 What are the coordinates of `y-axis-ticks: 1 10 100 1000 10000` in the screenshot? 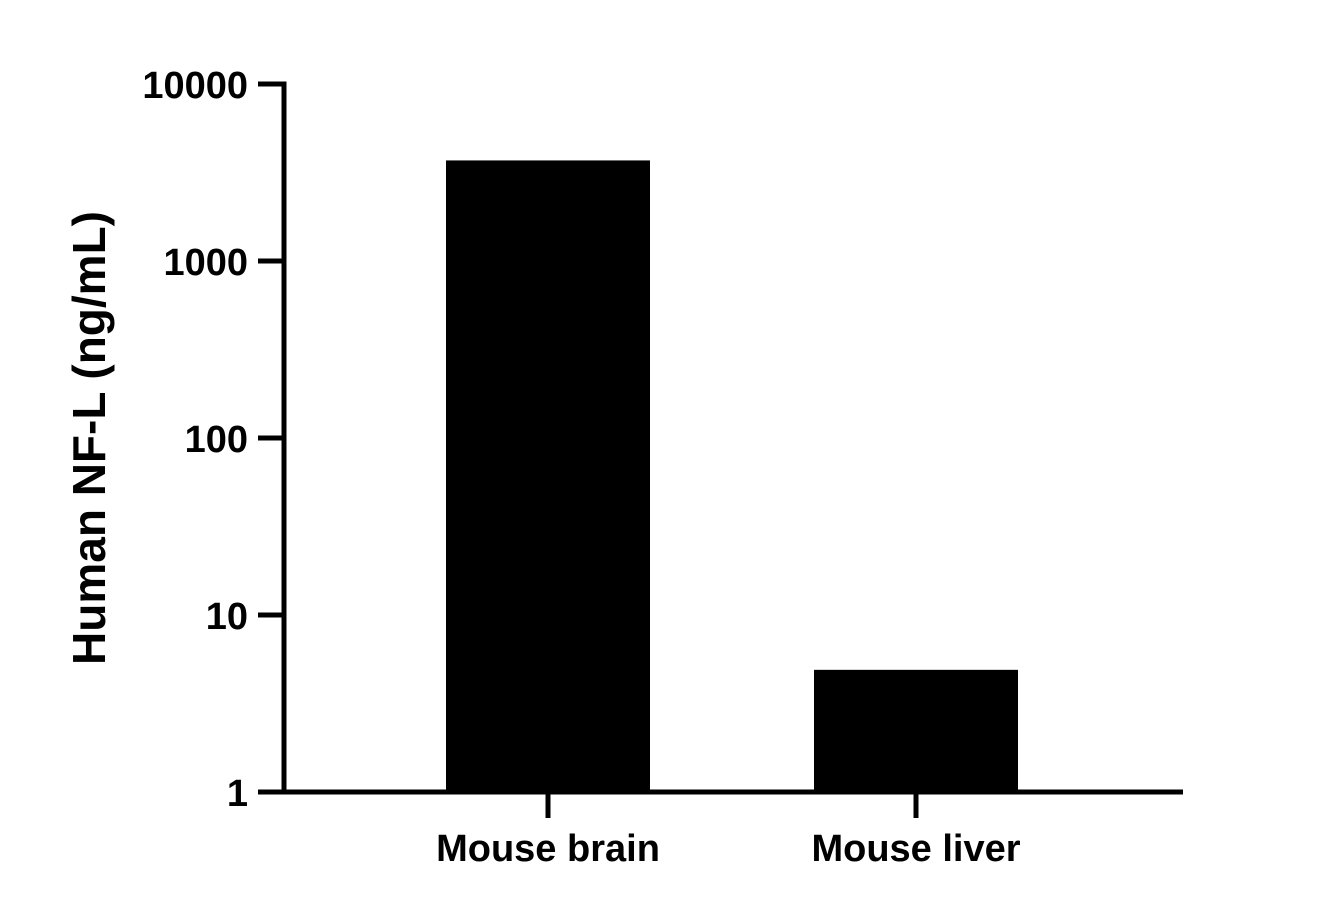 It's located at (213, 440).